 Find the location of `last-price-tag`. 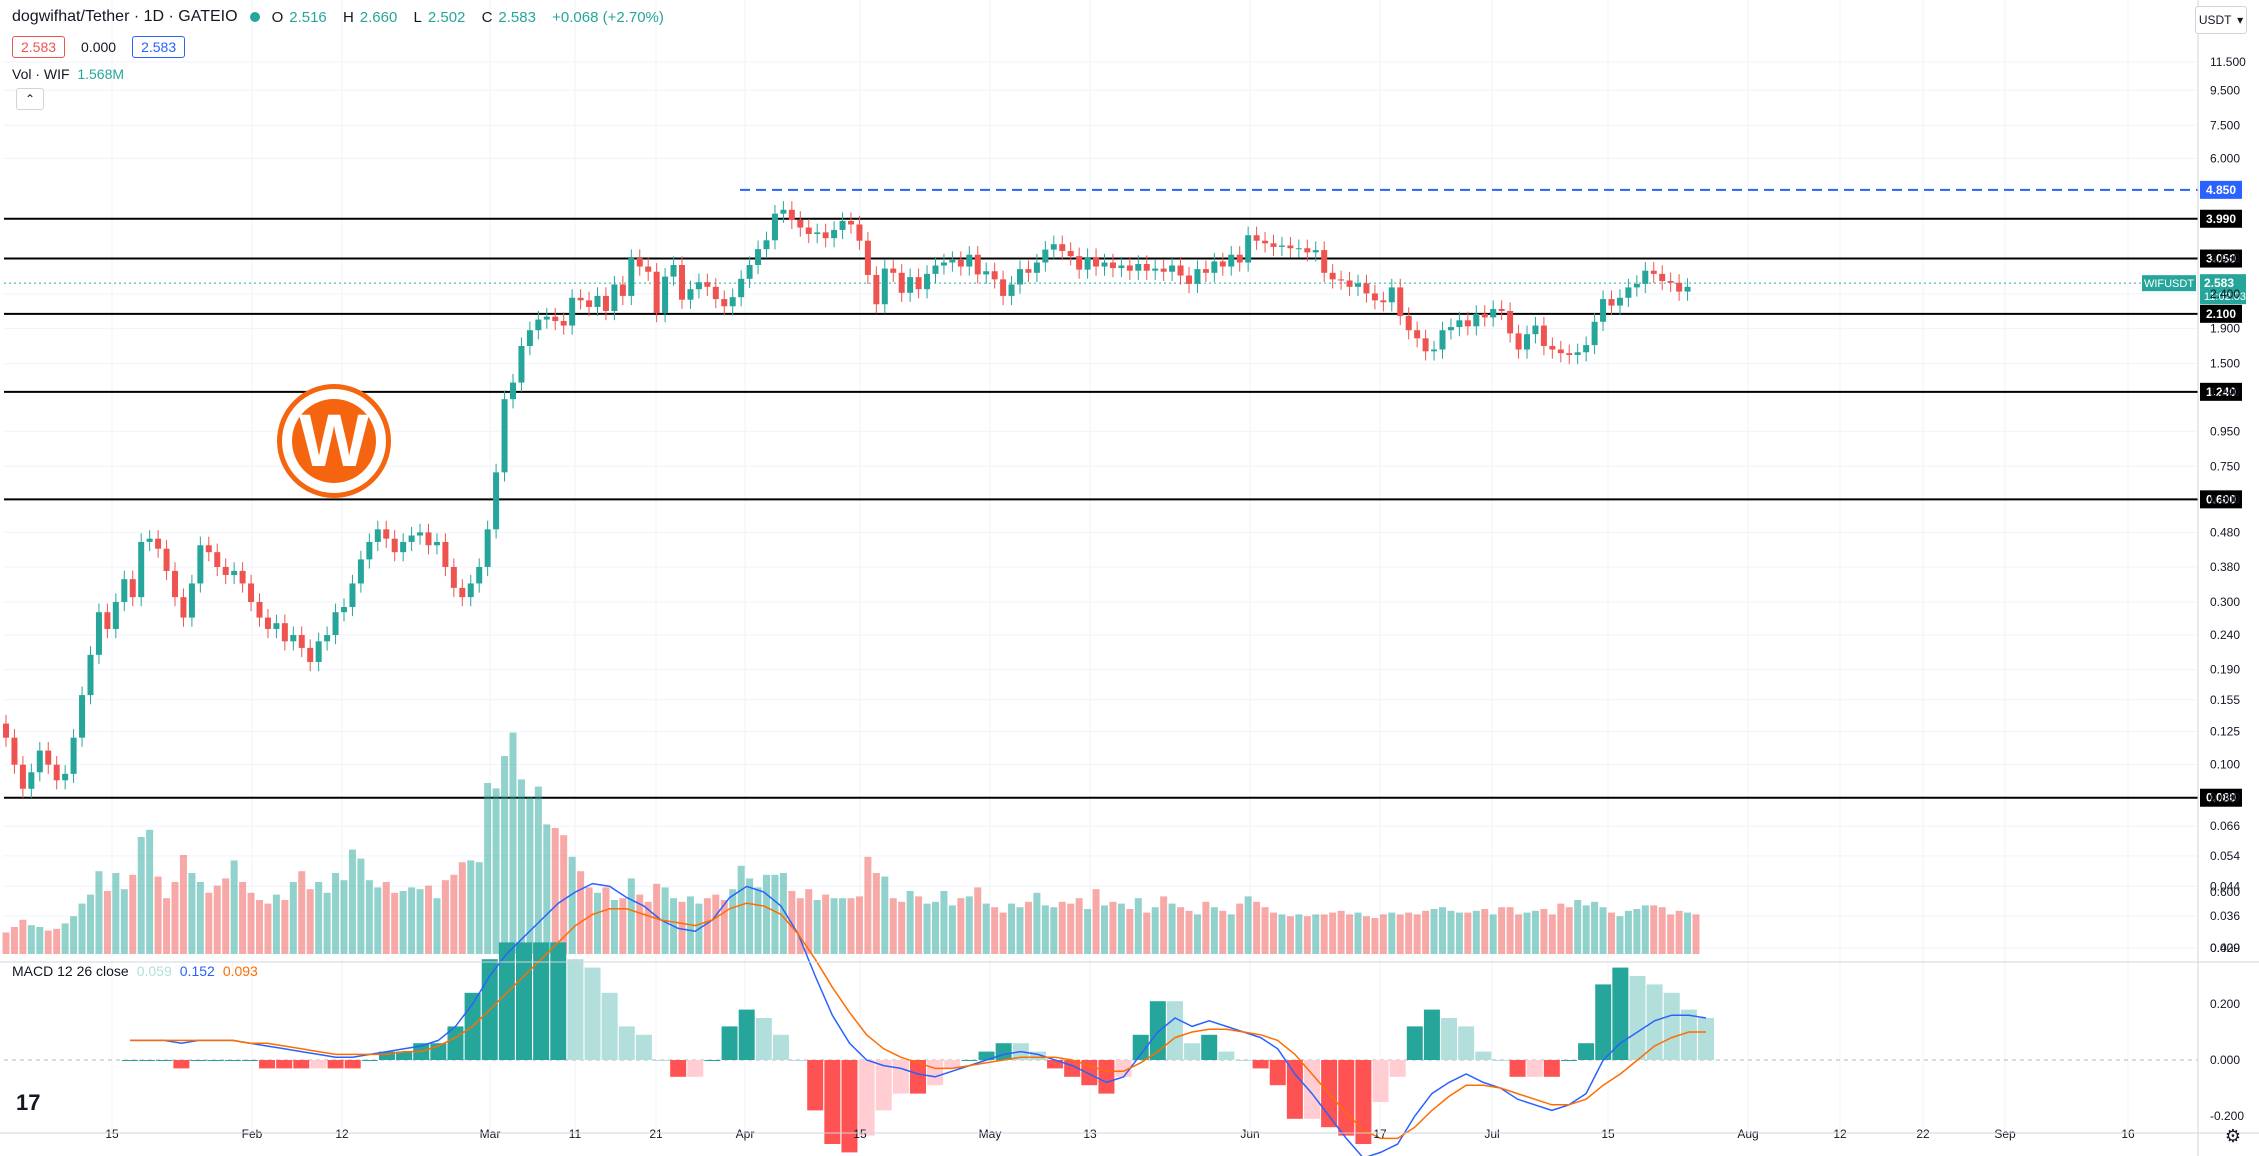

last-price-tag is located at coordinates (2223, 289).